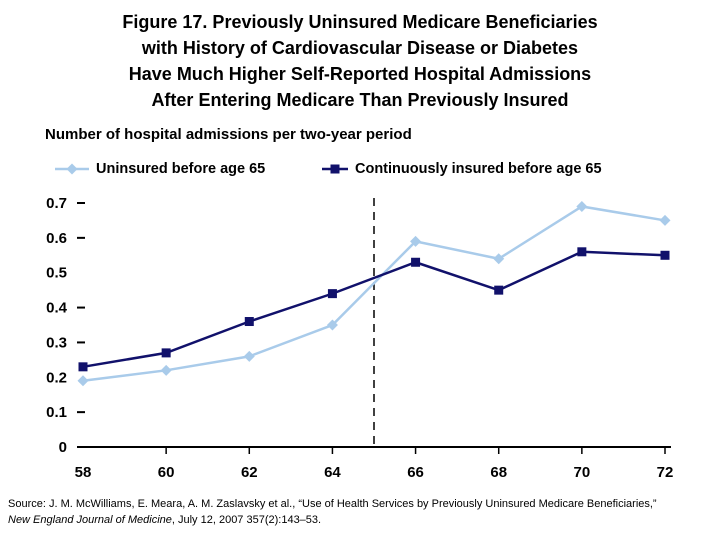  Describe the element at coordinates (56, 412) in the screenshot. I see `y-axis-tick-label: 0.1` at that location.